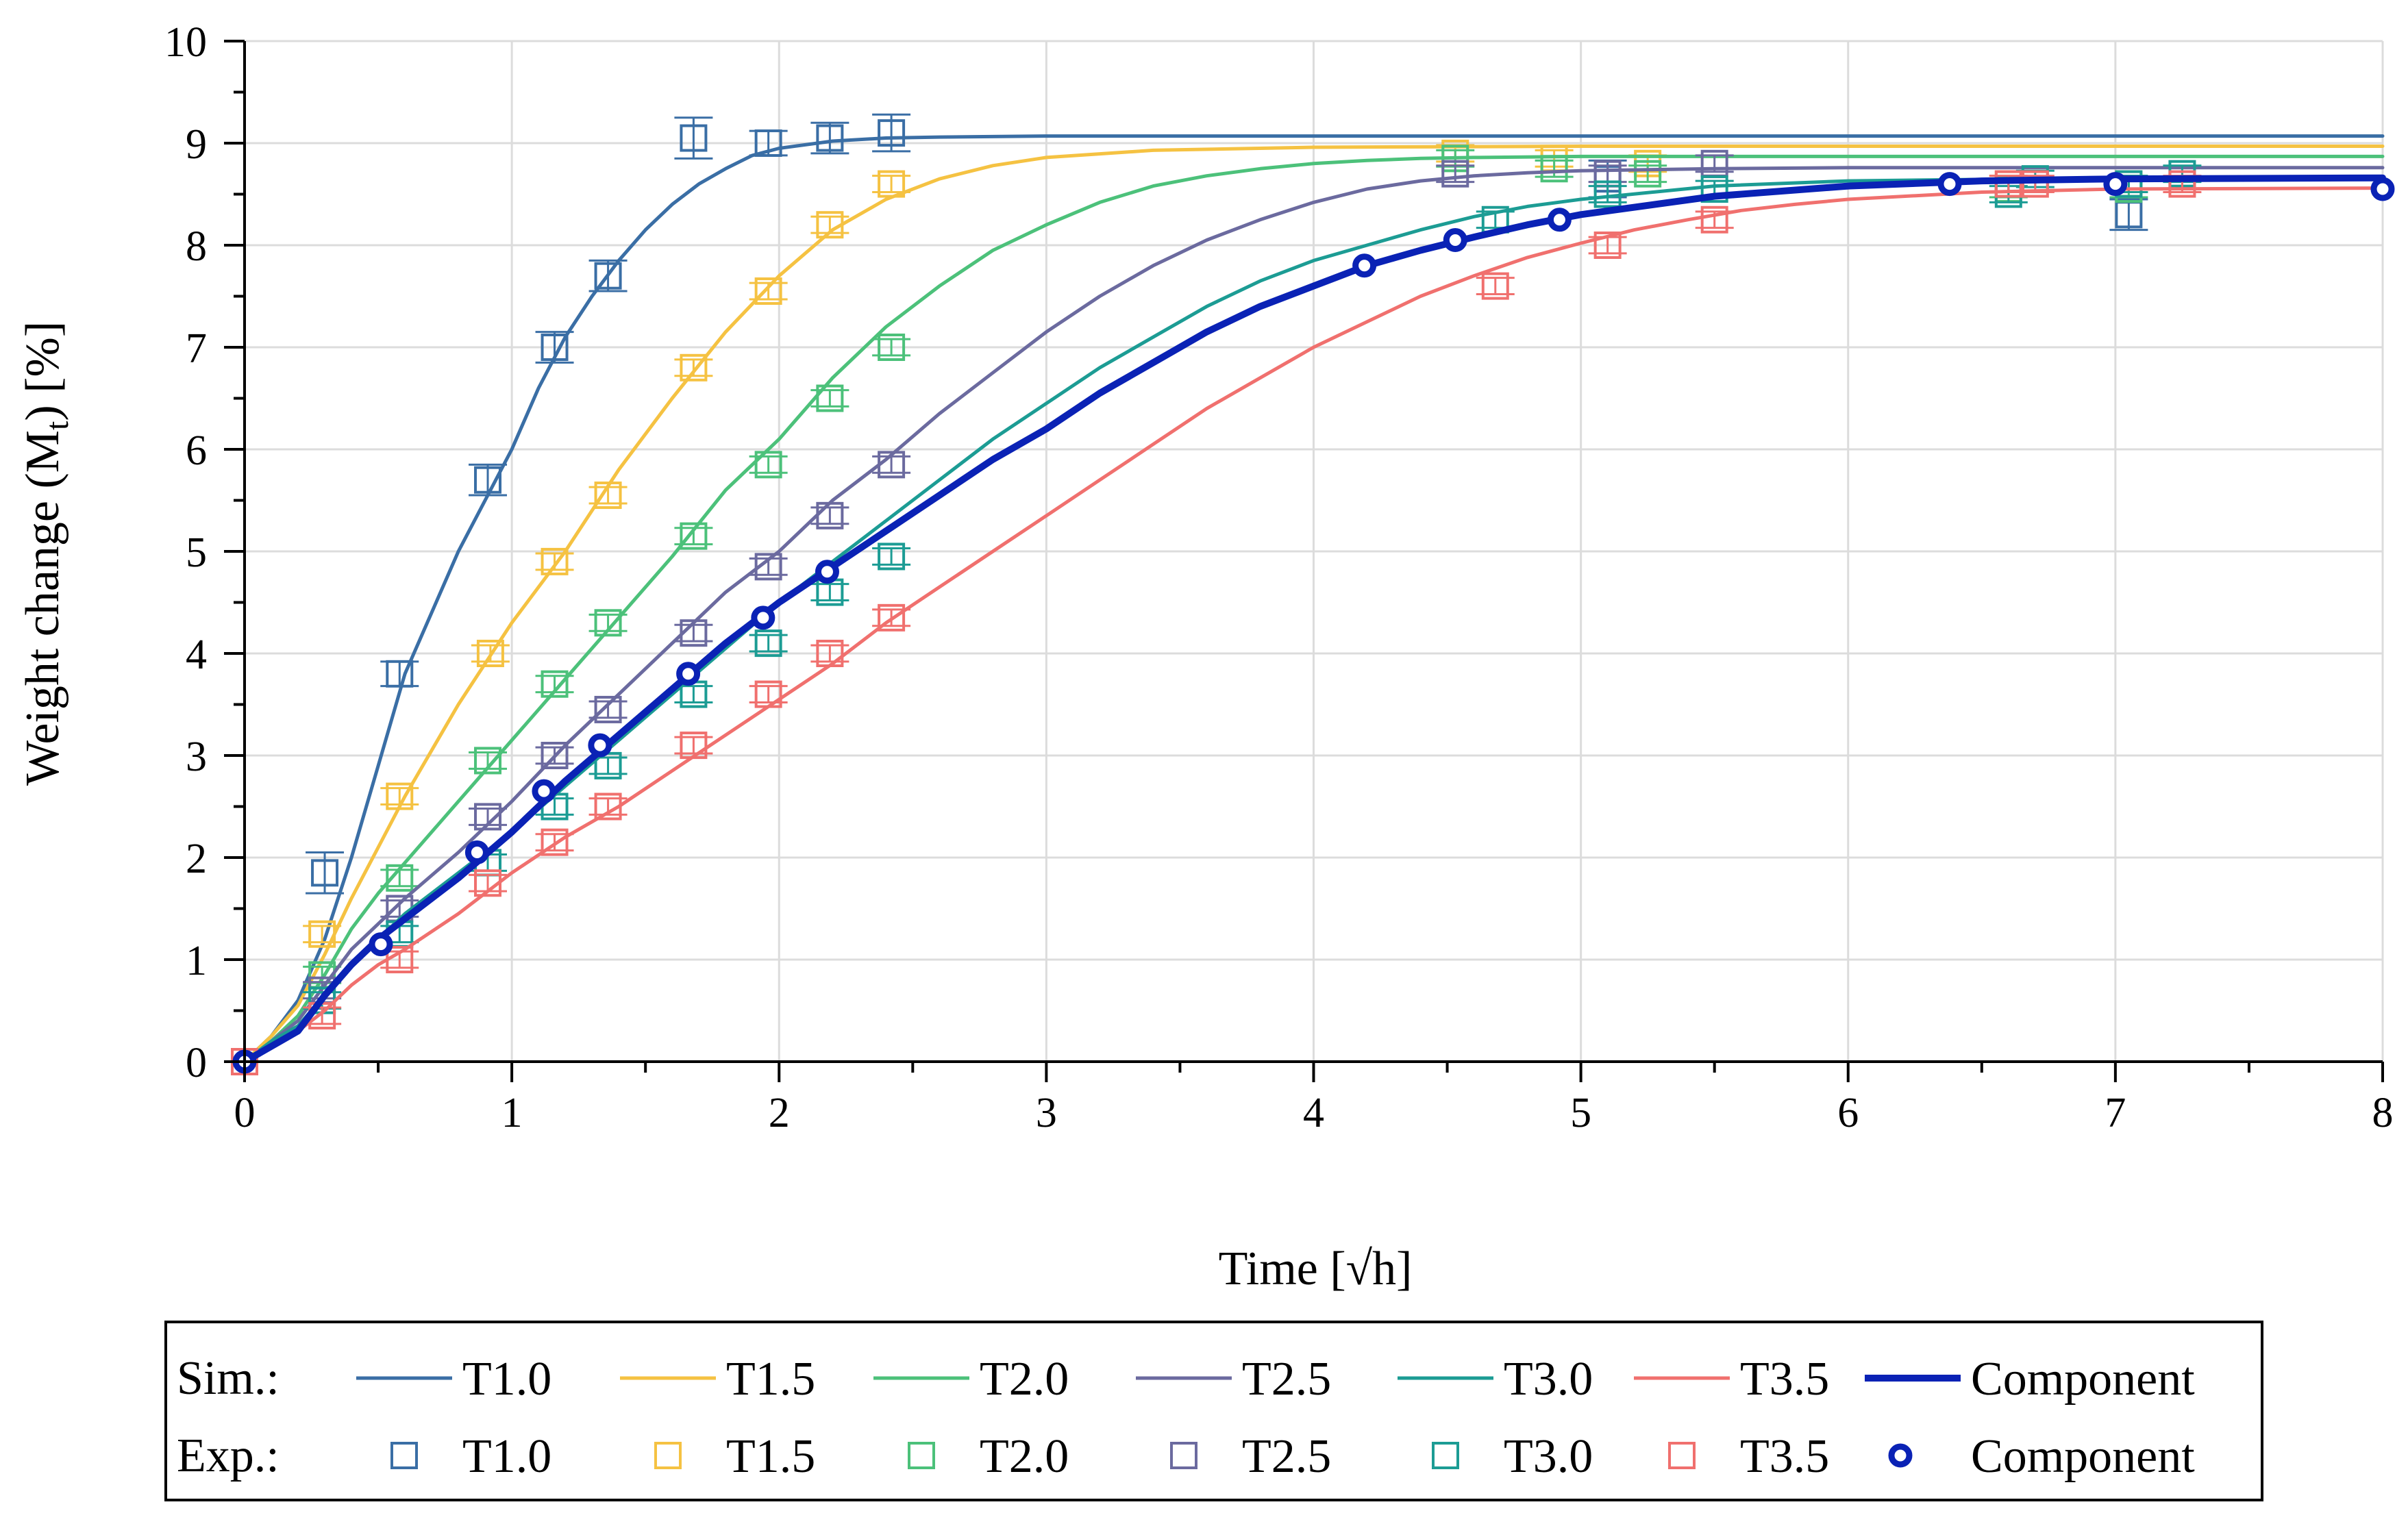 This screenshot has height=1524, width=2408. Describe the element at coordinates (507, 1379) in the screenshot. I see `legend-sim-label: T1.0` at that location.